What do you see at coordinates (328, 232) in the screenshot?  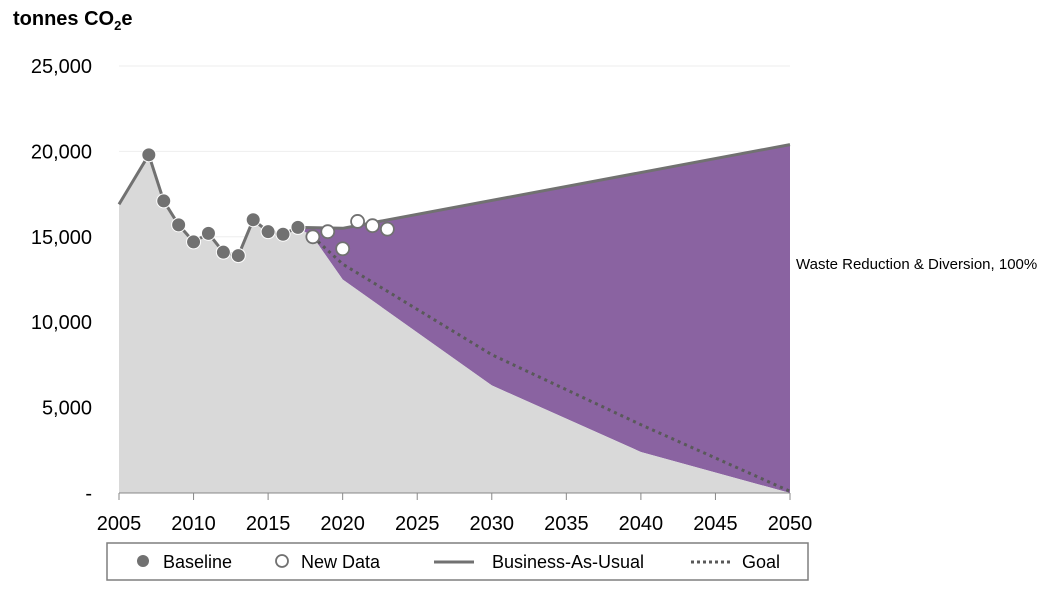 I see `new-data-point-2019` at bounding box center [328, 232].